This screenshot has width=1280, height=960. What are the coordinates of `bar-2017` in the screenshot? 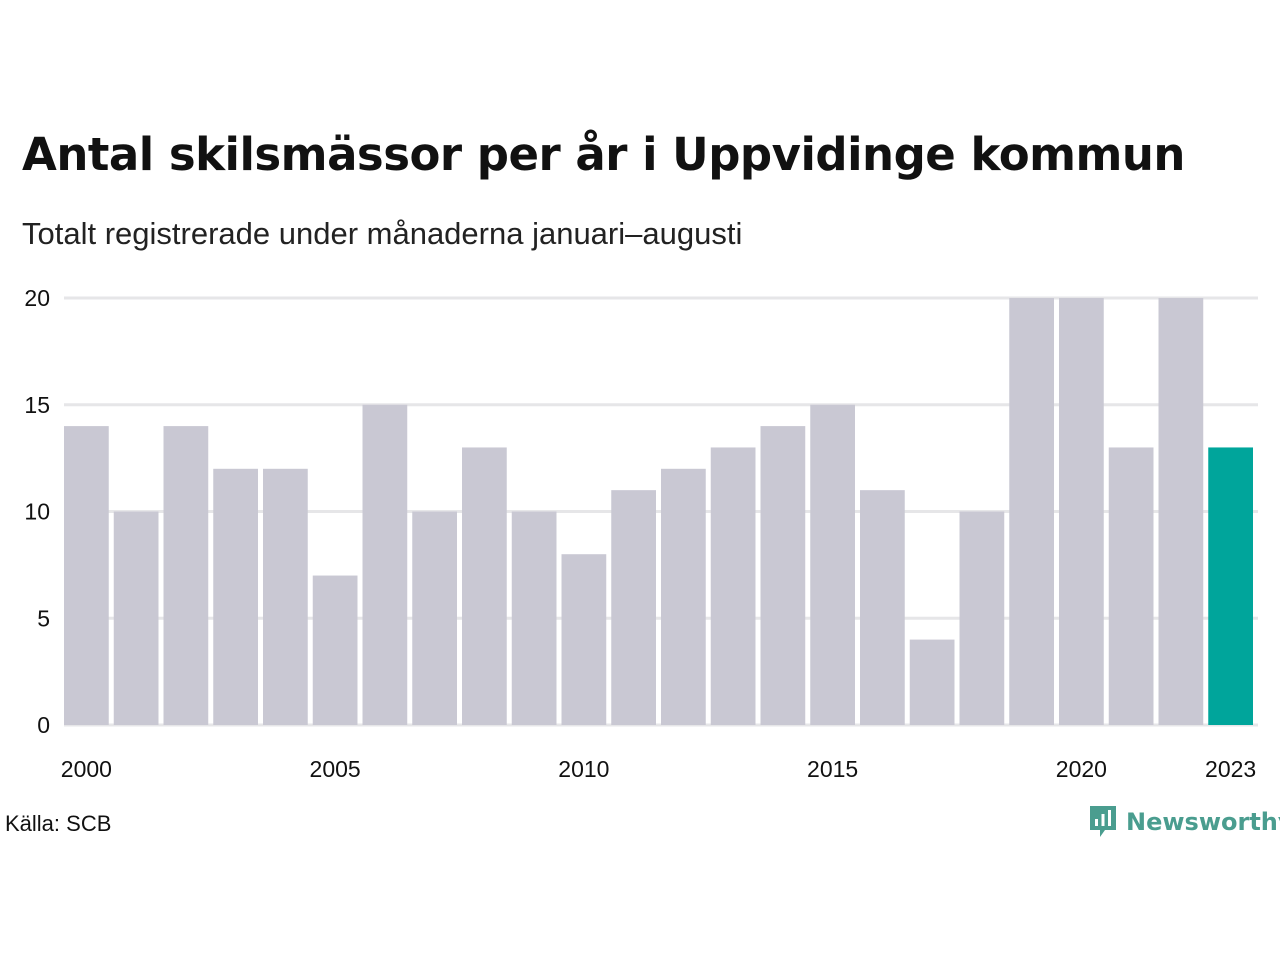 It's located at (932, 682).